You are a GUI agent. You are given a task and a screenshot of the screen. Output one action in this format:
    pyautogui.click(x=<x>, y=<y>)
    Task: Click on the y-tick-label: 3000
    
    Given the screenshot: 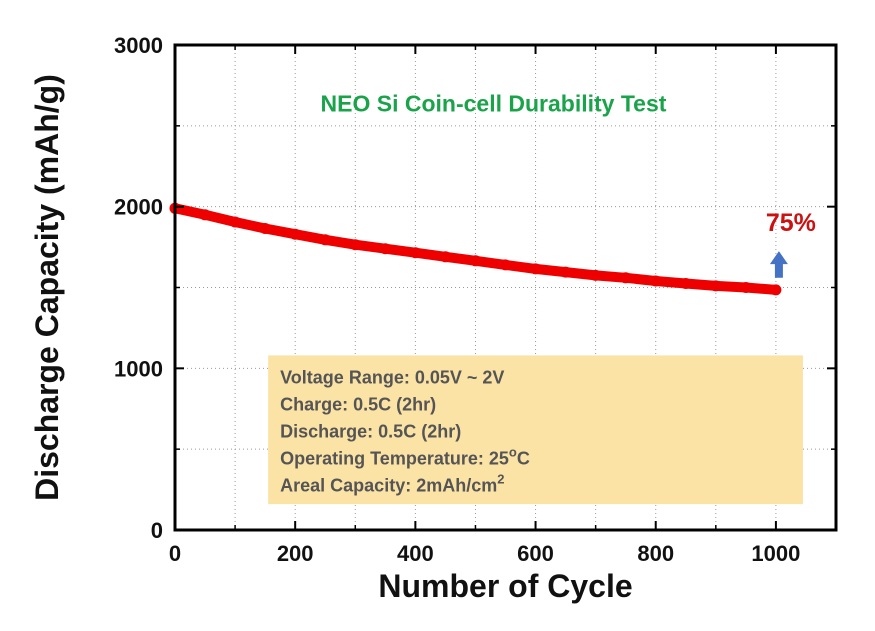 What is the action you would take?
    pyautogui.click(x=138, y=45)
    